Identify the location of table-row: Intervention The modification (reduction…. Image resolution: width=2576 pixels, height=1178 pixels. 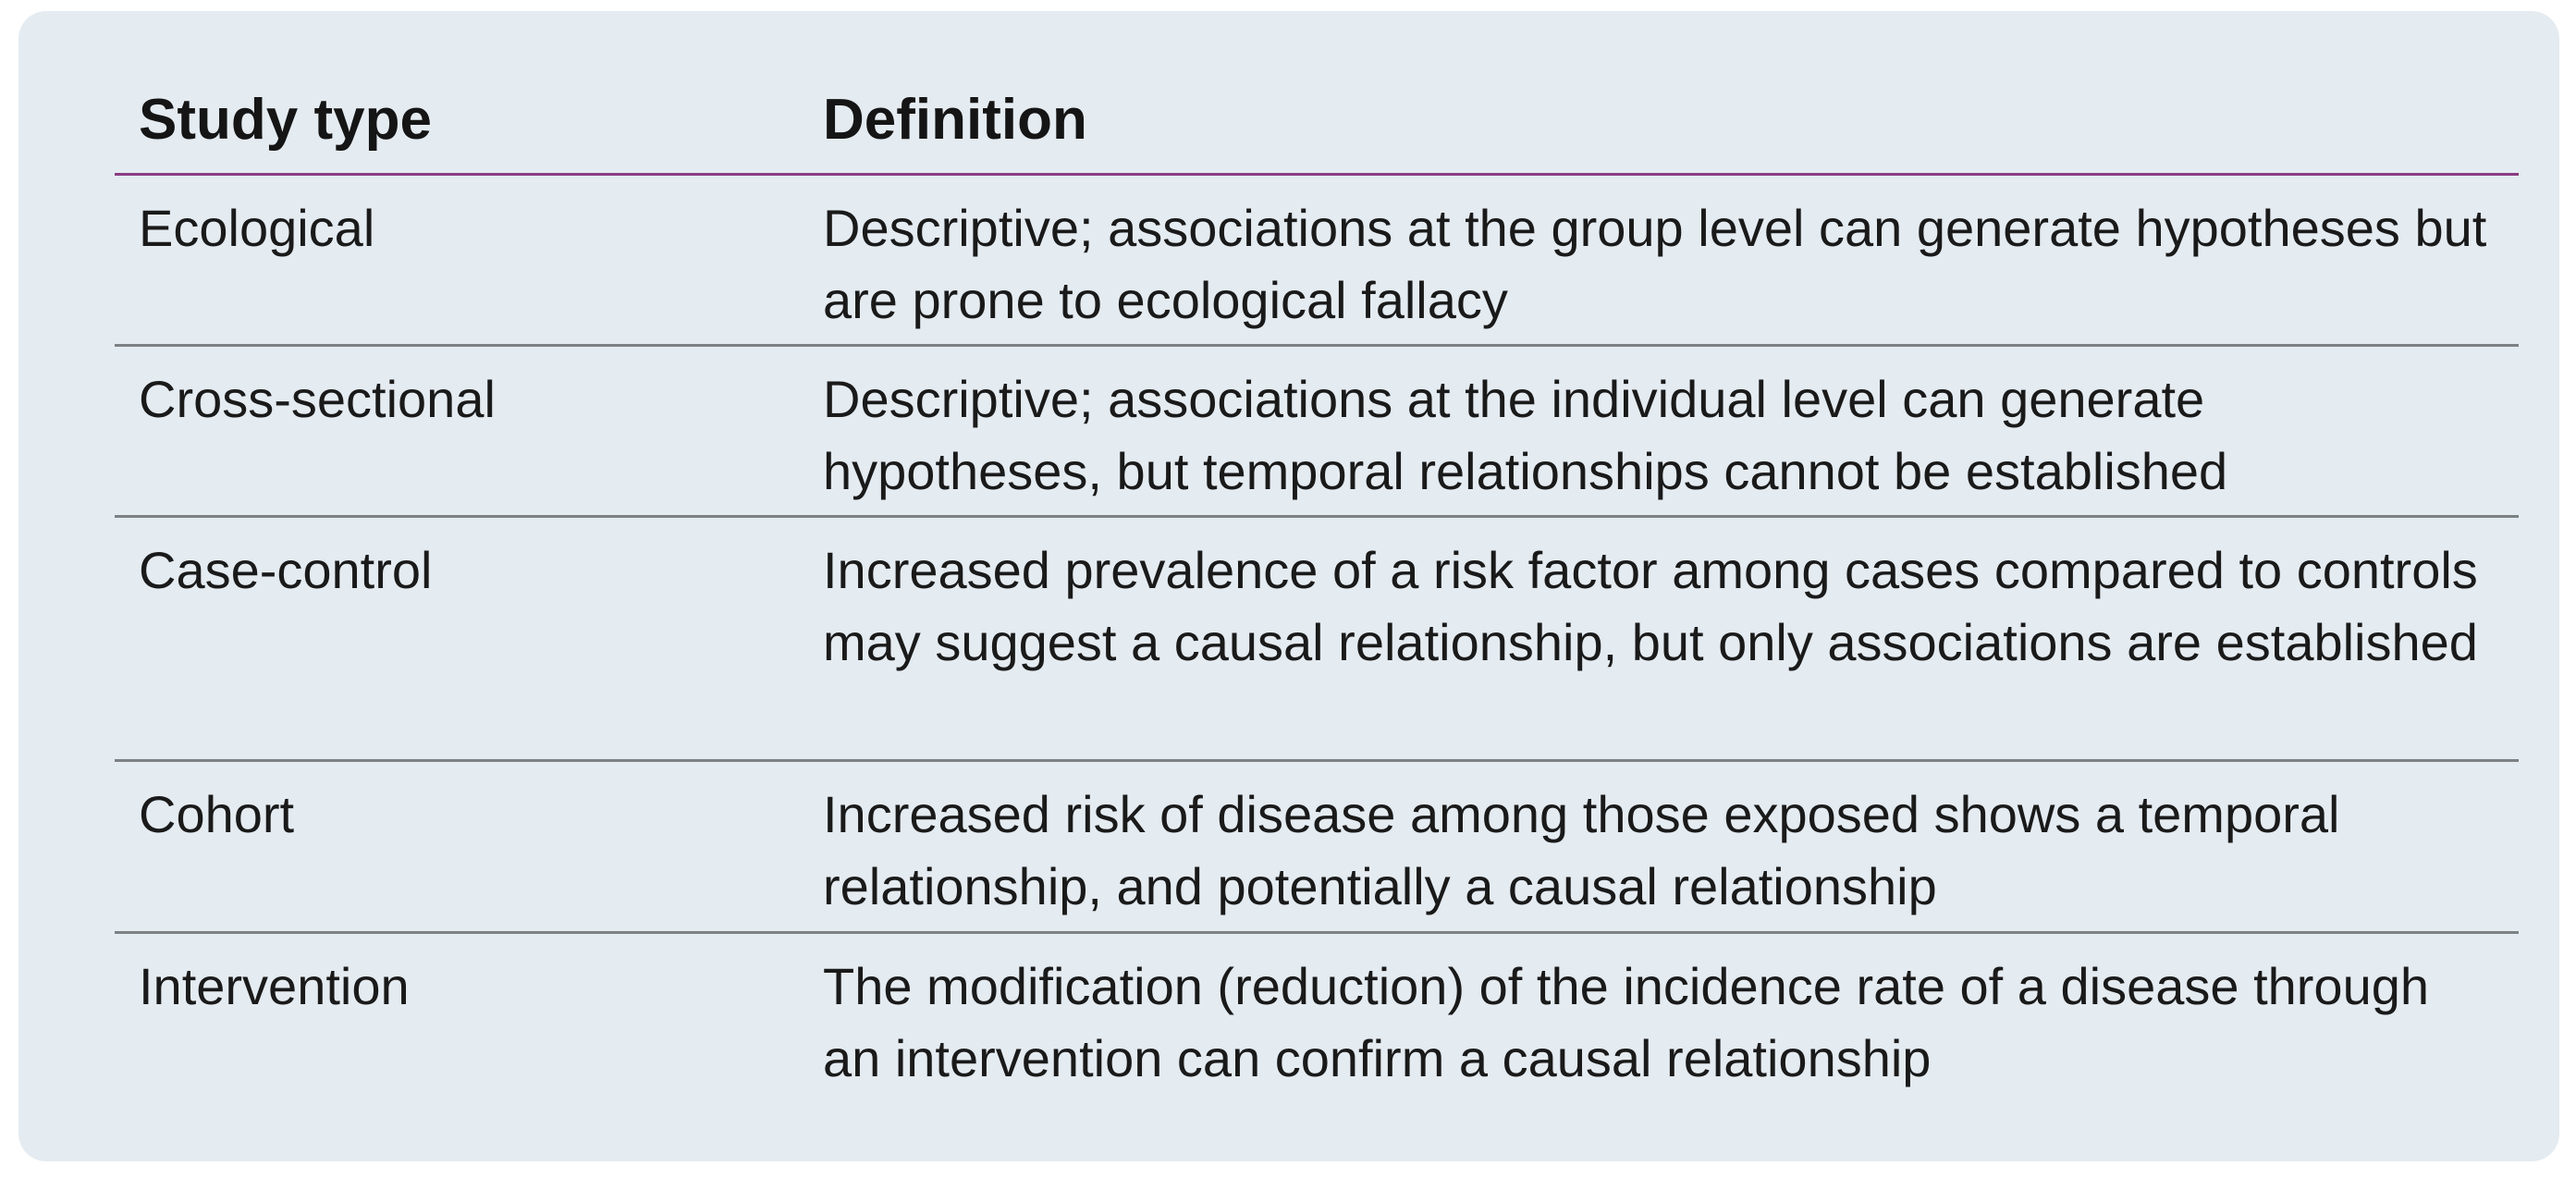
(1317, 1020).